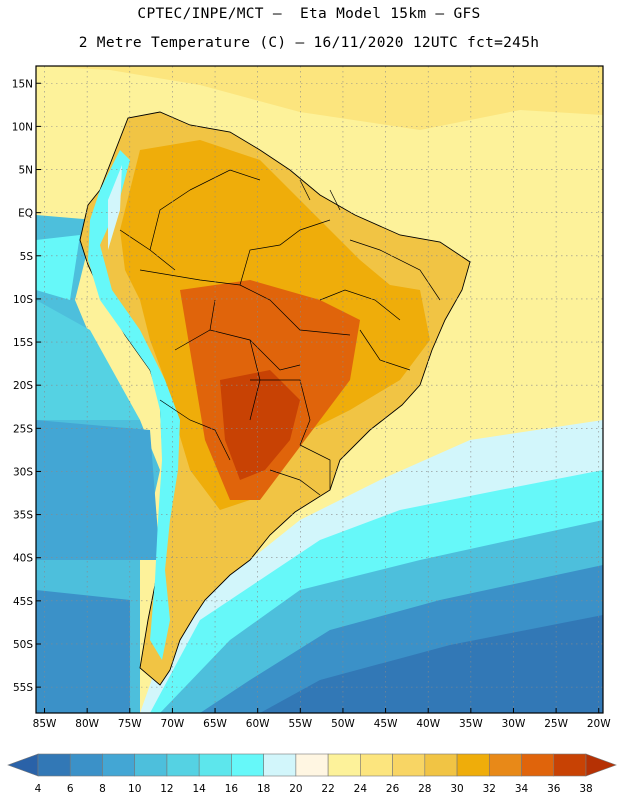 This screenshot has height=800, width=618. I want to click on andes-north-strip, so click(115, 207).